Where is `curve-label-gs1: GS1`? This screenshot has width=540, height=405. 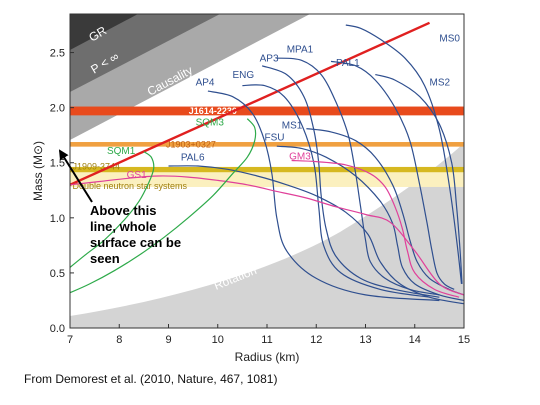 curve-label-gs1: GS1 is located at coordinates (137, 175).